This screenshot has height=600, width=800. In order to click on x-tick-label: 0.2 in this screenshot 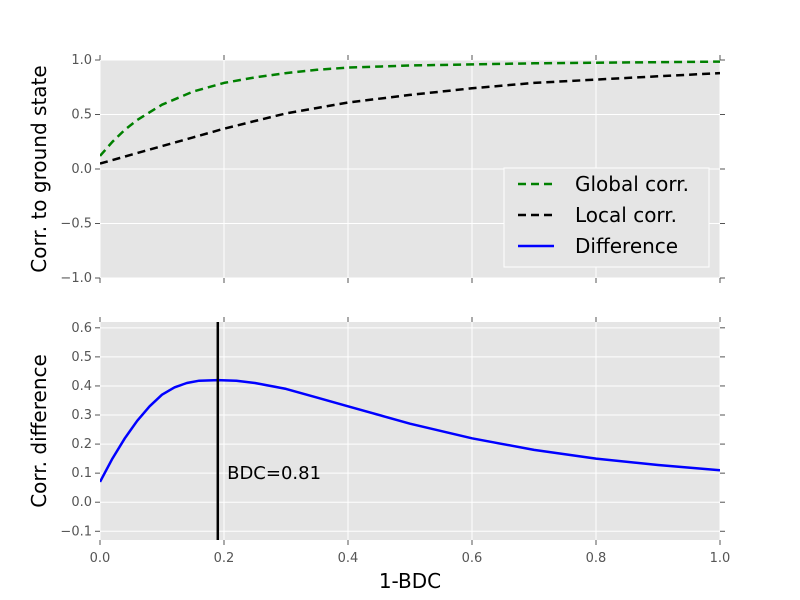, I will do `click(224, 558)`.